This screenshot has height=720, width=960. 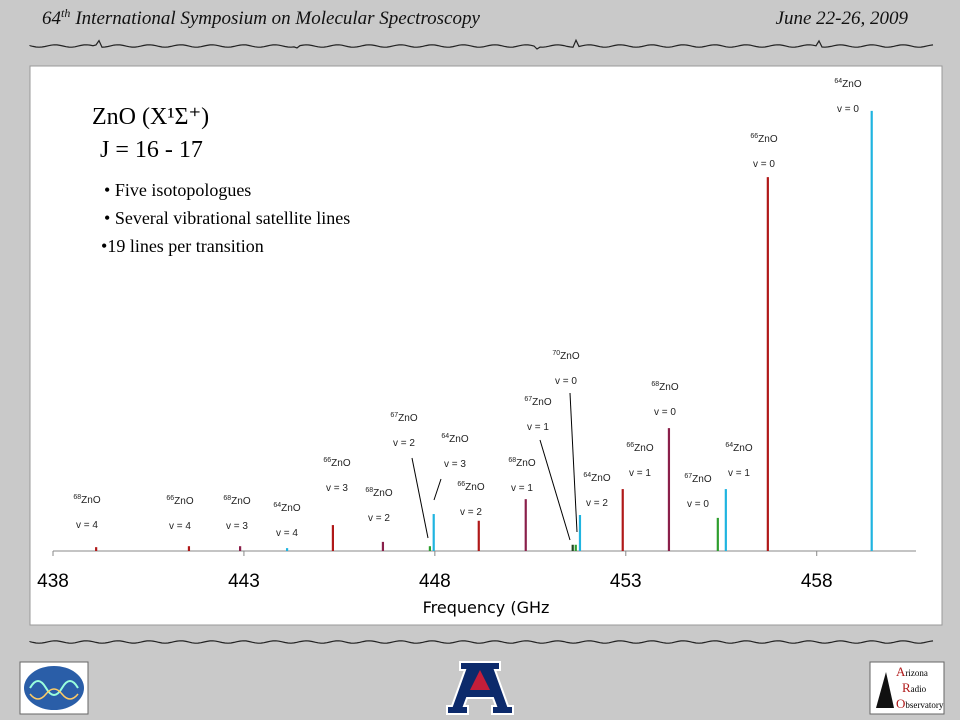 What do you see at coordinates (435, 581) in the screenshot?
I see `x-tick-label: 448` at bounding box center [435, 581].